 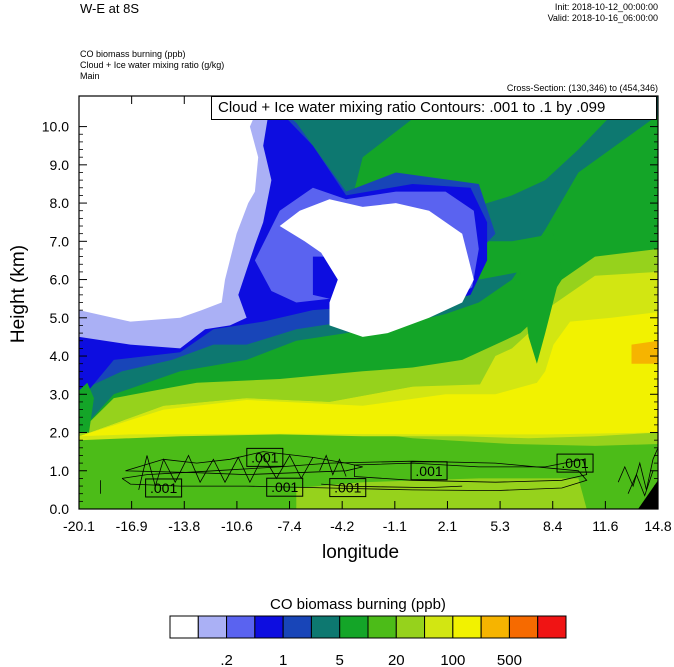 What do you see at coordinates (396, 659) in the screenshot?
I see `colorbar-label-3: 20` at bounding box center [396, 659].